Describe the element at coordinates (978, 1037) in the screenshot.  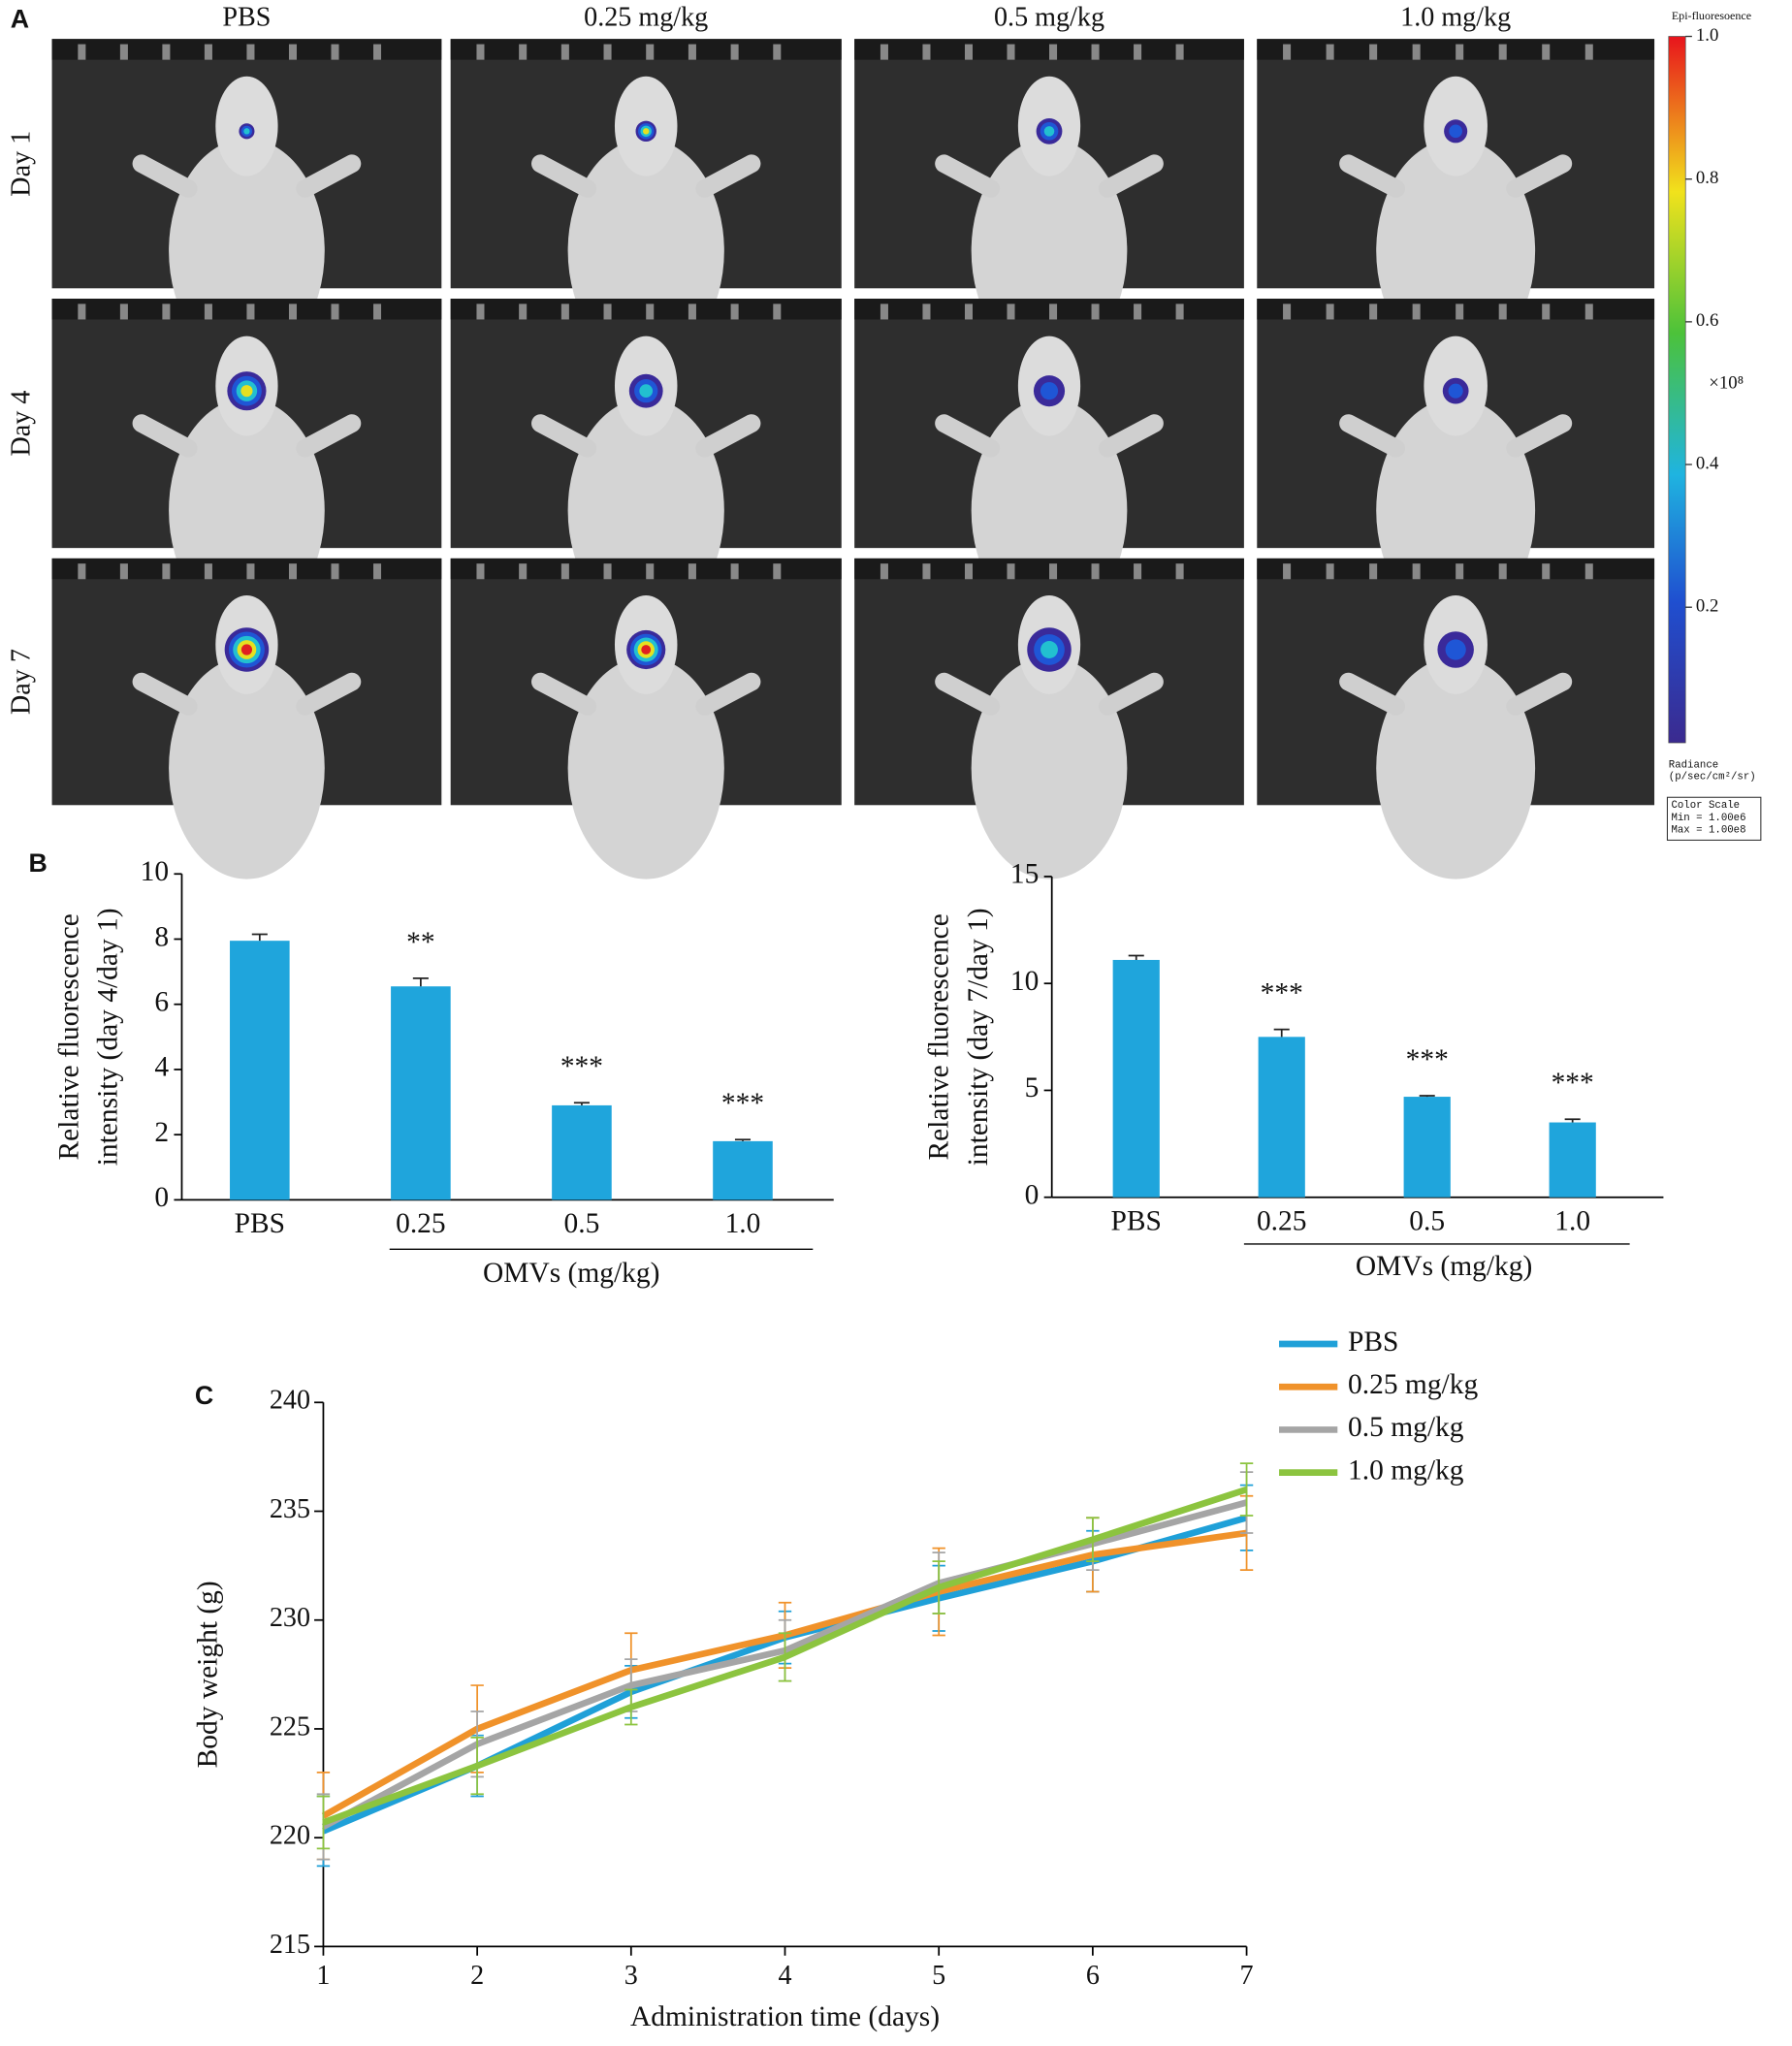
I see `y-axis-title: intensity (day 7/day 1)` at that location.